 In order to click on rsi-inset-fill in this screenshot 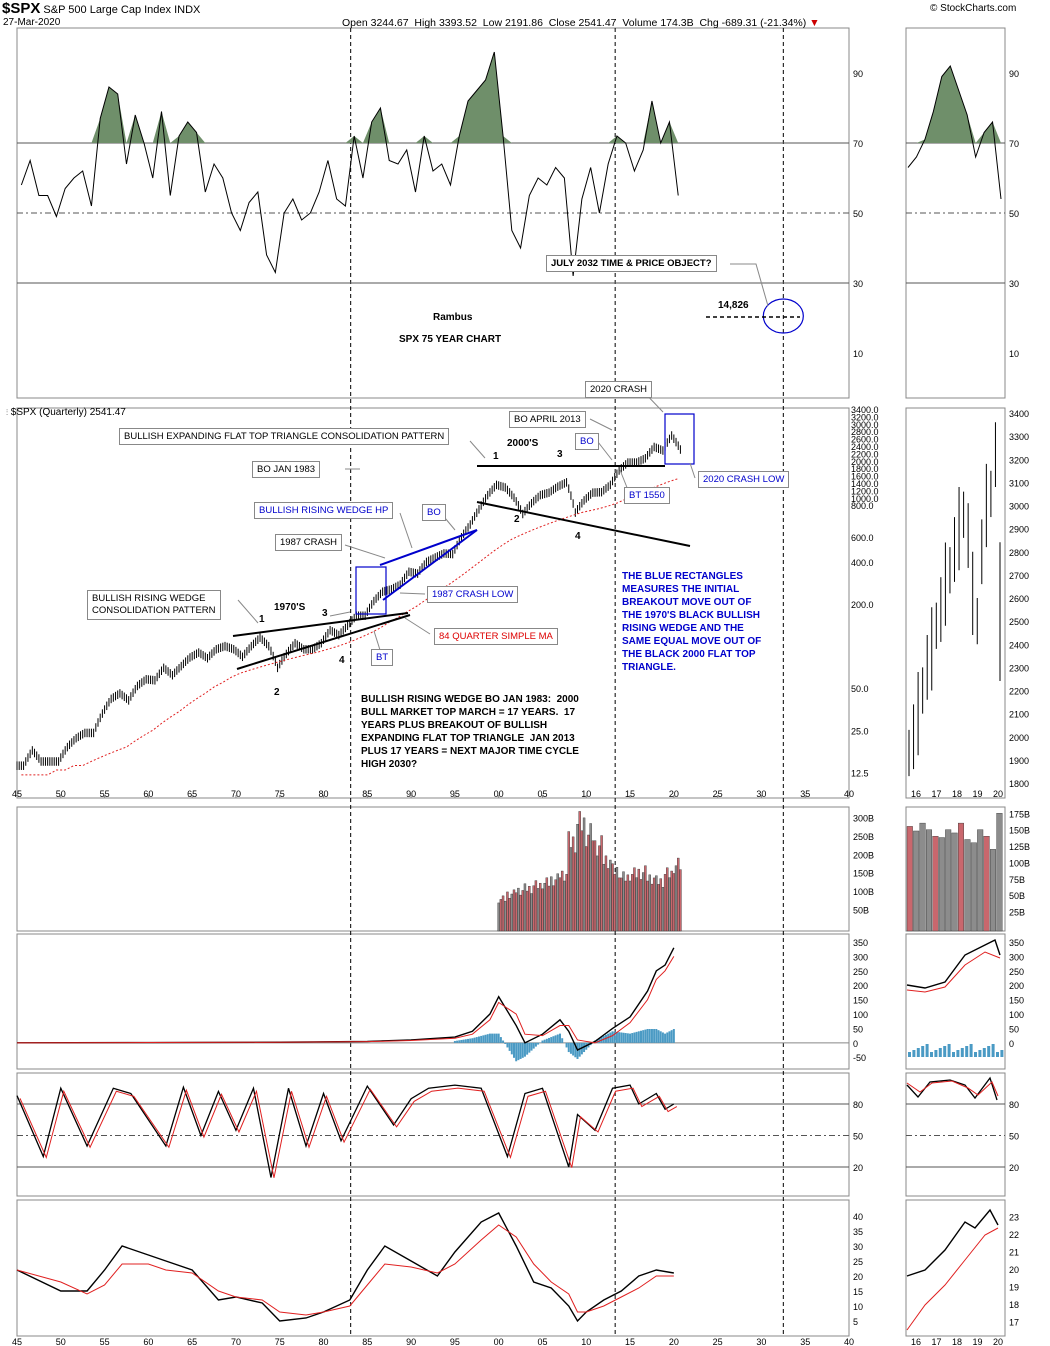, I will do `click(954, 104)`.